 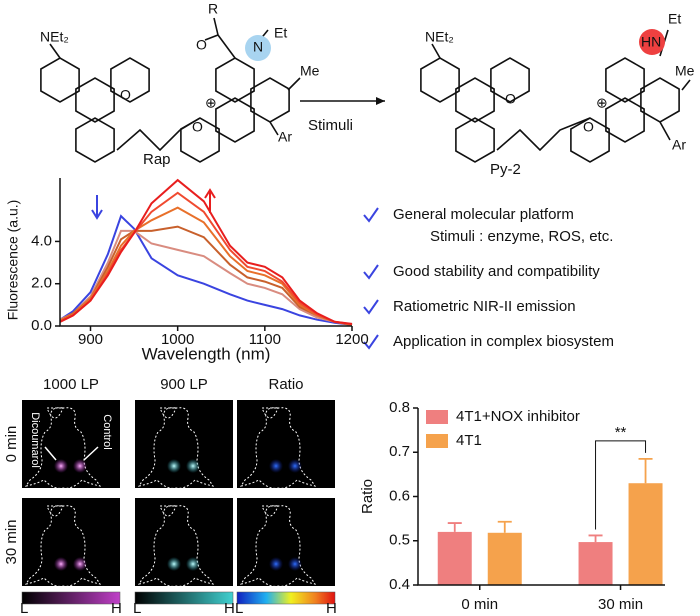 I want to click on scale-low: L, so click(x=137, y=608).